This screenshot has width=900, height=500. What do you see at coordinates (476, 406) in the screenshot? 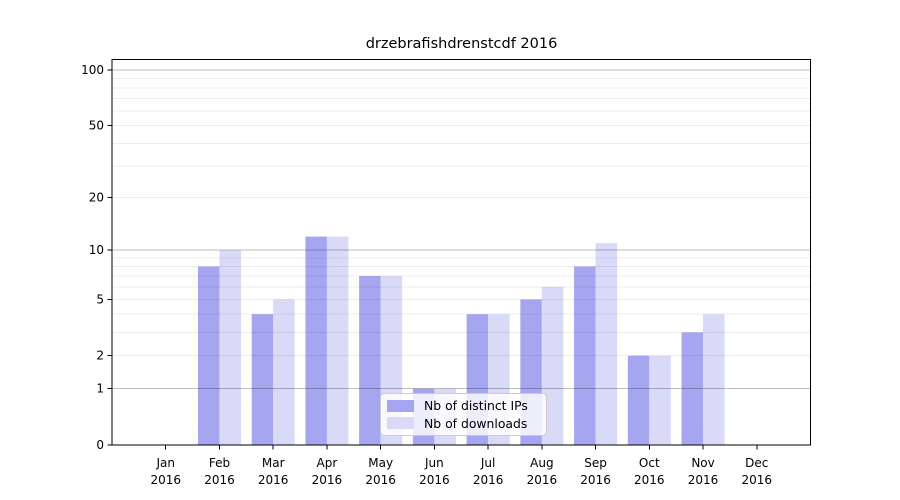
I see `legend-label-distinct-ips: Nb of distinct IPs` at bounding box center [476, 406].